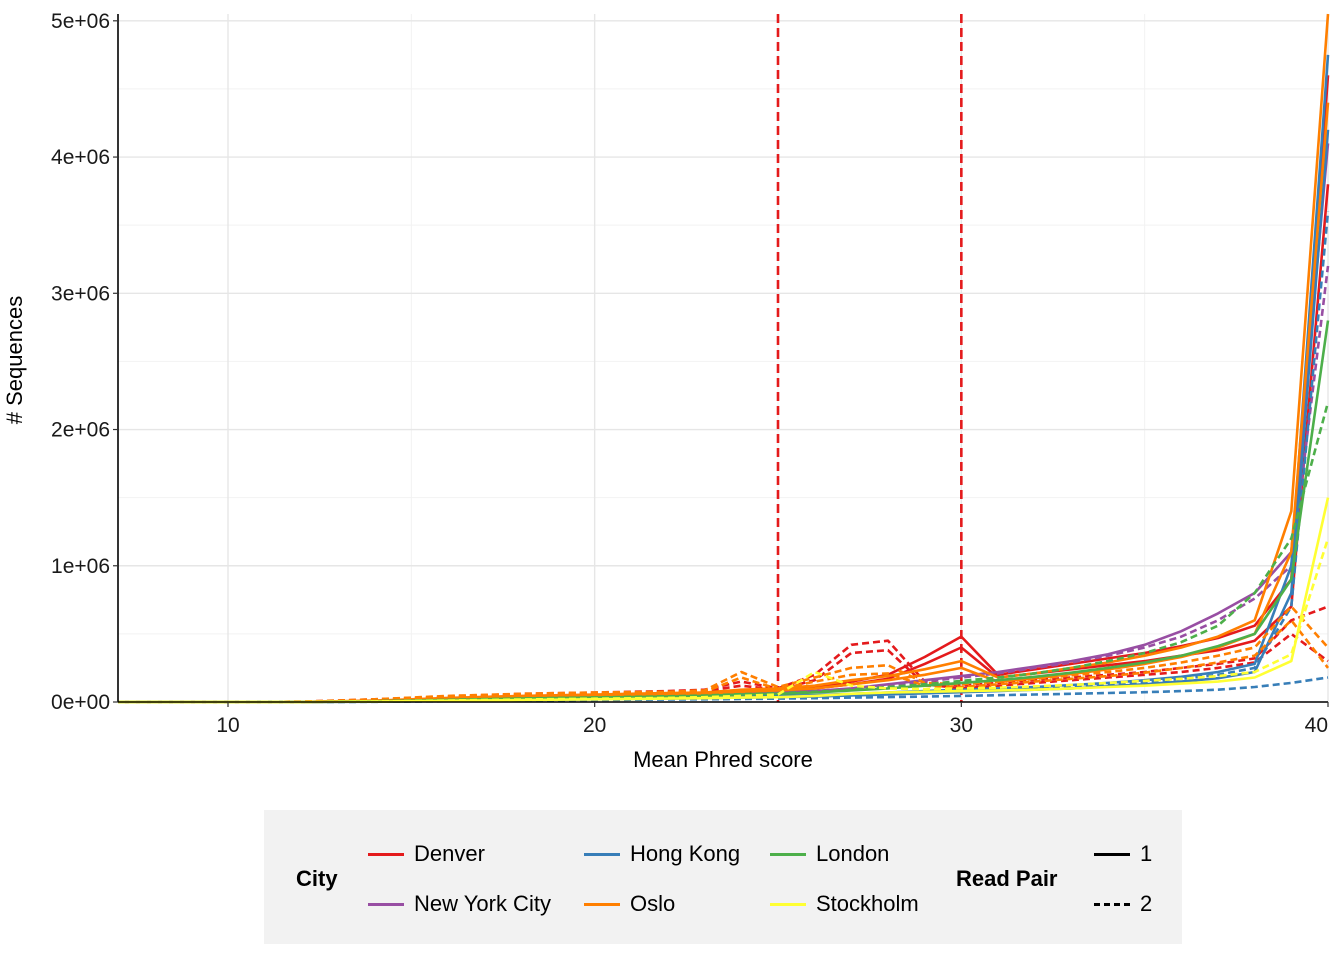  I want to click on legend-title-read-pair: Read Pair, so click(1007, 878).